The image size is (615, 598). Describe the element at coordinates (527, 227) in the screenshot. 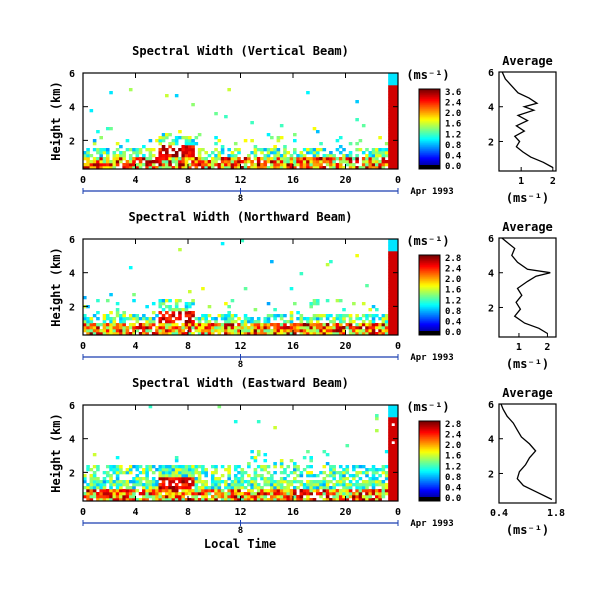

I see `profile-title: Average` at that location.